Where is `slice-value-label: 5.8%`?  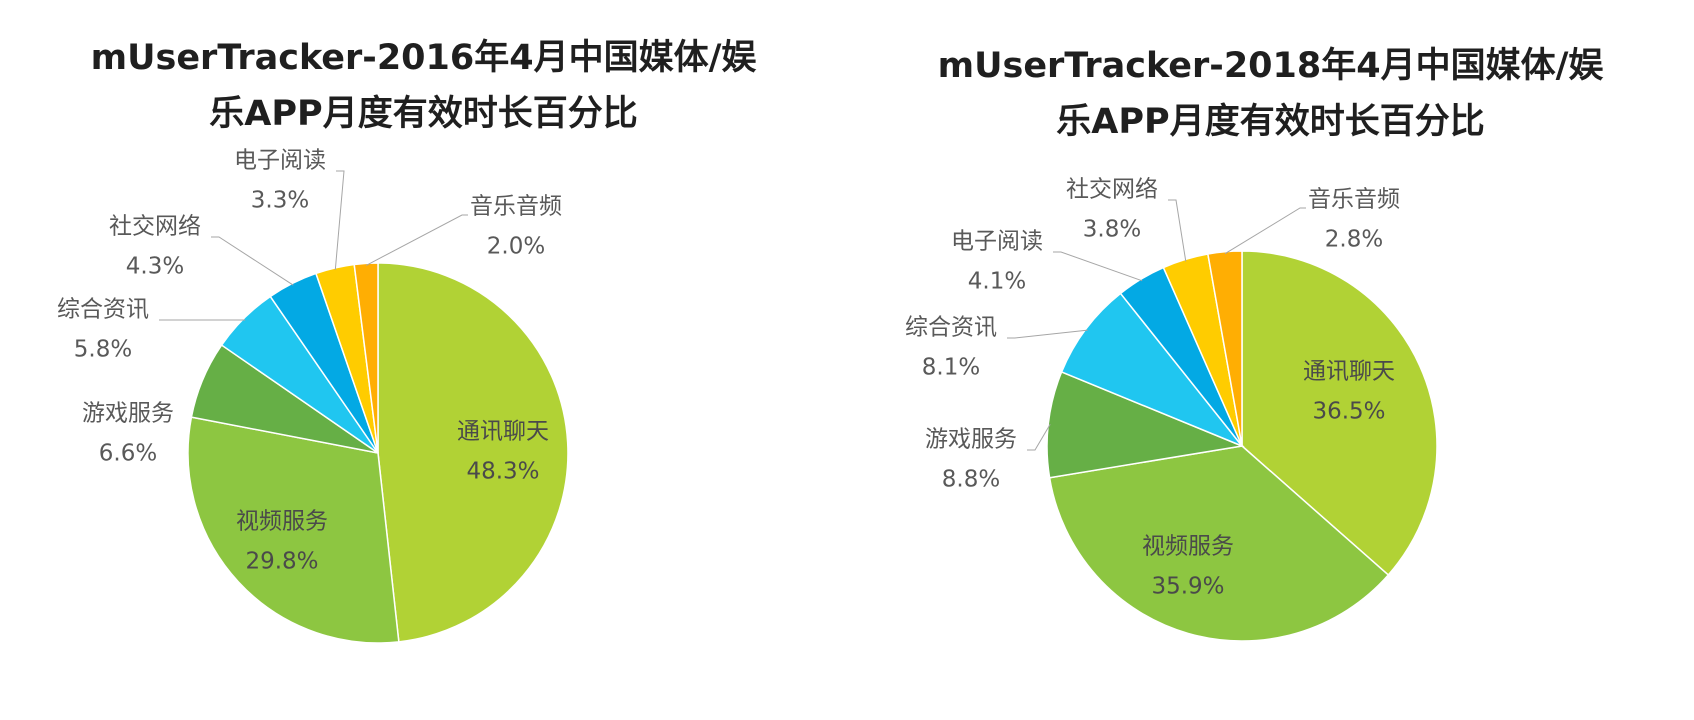 slice-value-label: 5.8% is located at coordinates (103, 350).